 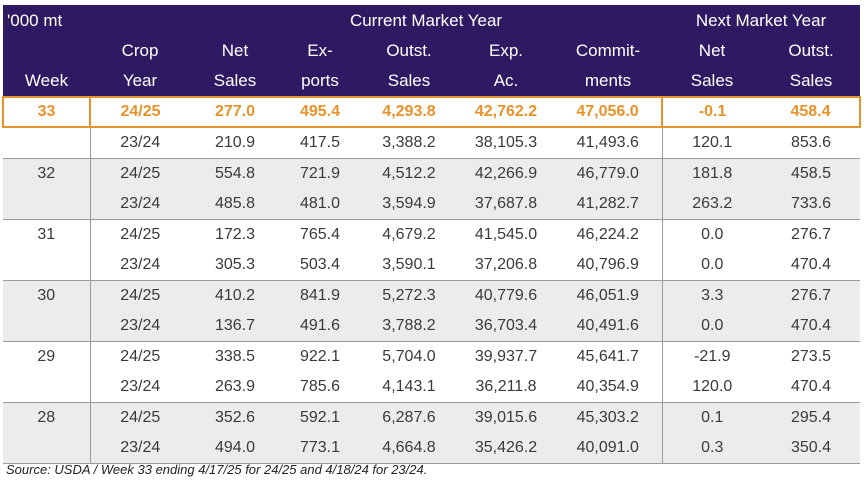 I want to click on table-cell: 4,664.8, so click(x=409, y=448).